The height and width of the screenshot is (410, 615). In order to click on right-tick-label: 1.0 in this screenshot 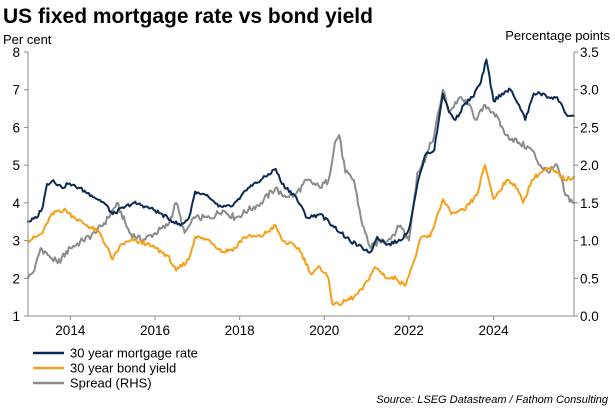, I will do `click(589, 241)`.